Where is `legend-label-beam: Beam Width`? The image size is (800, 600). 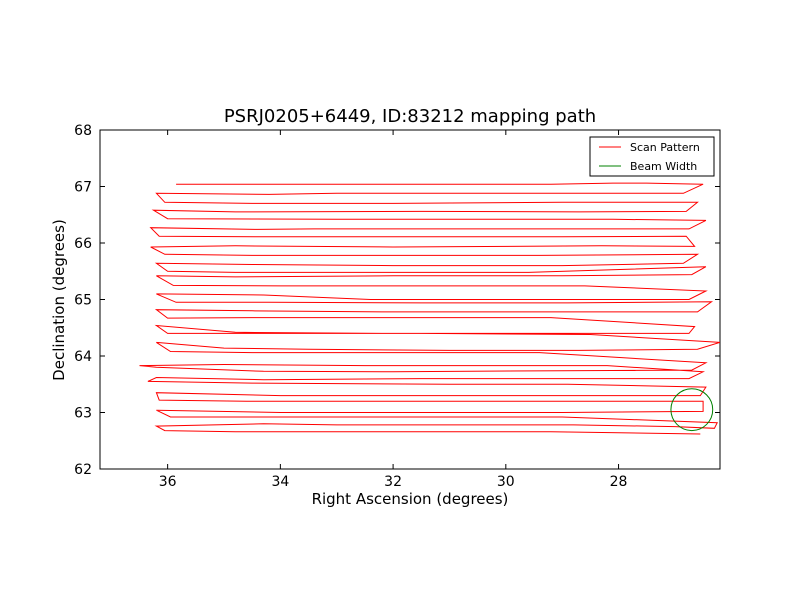
legend-label-beam: Beam Width is located at coordinates (663, 166).